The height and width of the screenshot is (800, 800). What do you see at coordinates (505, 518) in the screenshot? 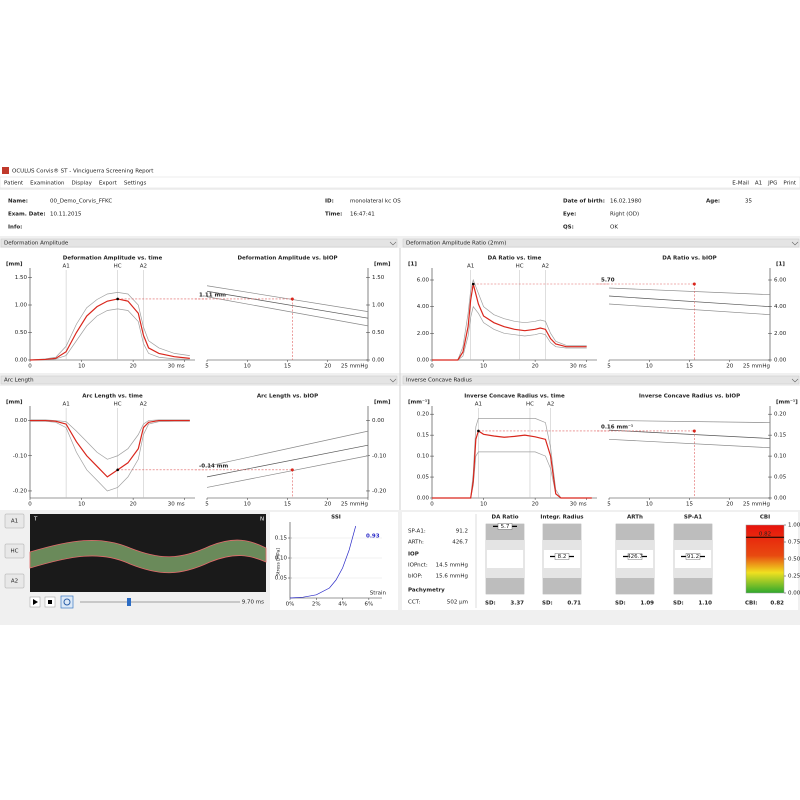
I see `gauge-title: DA Ratio` at bounding box center [505, 518].